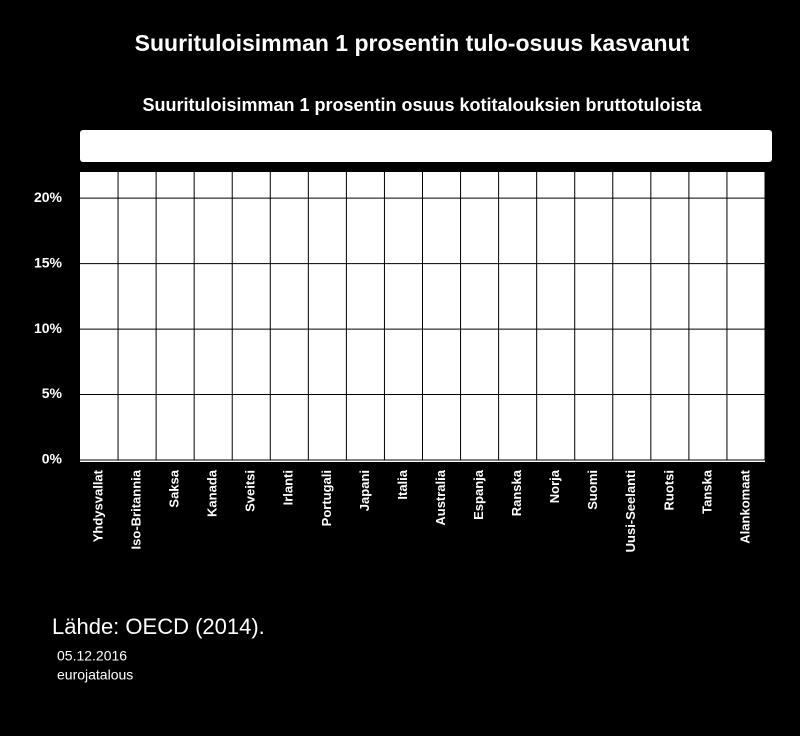 The image size is (800, 736). What do you see at coordinates (48, 328) in the screenshot?
I see `y-tick-label: 10%` at bounding box center [48, 328].